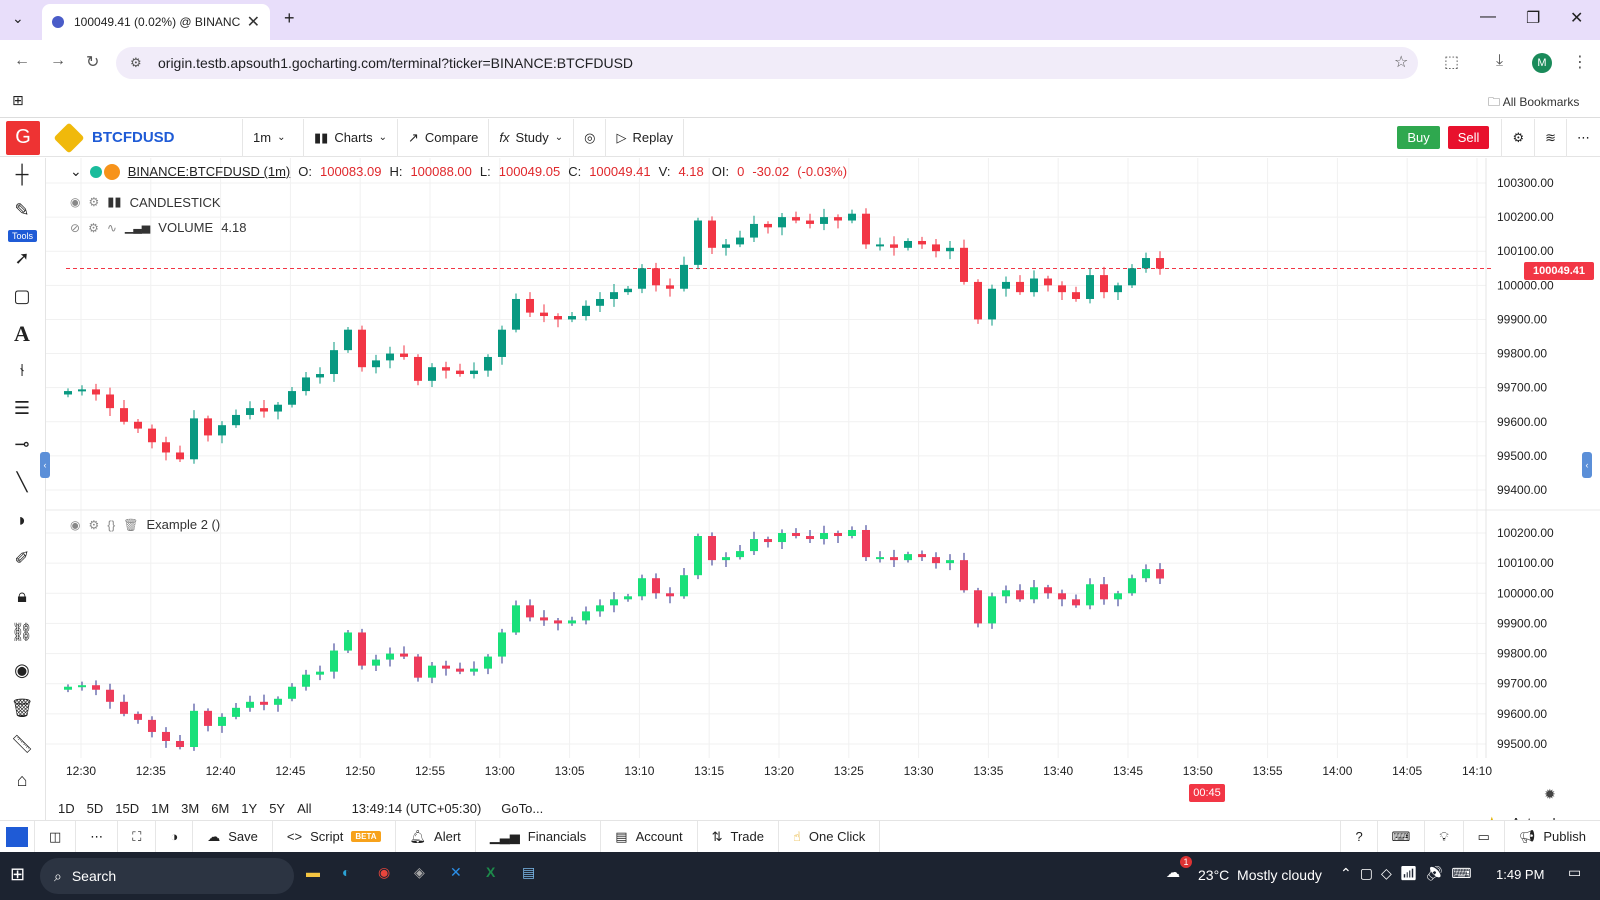  Describe the element at coordinates (22, 519) in the screenshot. I see `mouse-icon: ◗` at that location.